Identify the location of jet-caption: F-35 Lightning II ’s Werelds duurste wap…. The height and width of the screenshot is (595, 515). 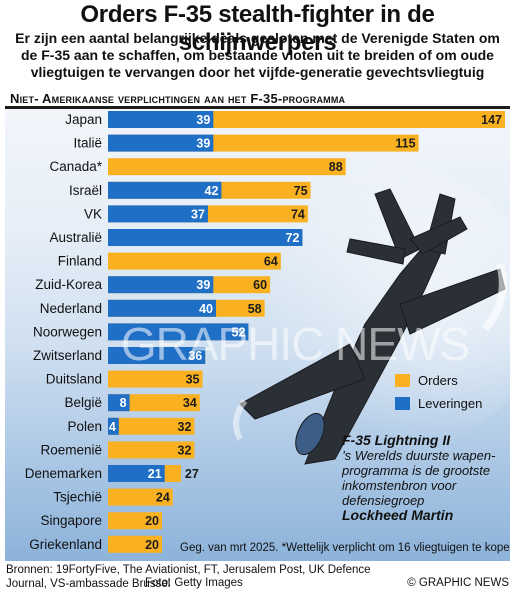
(424, 478).